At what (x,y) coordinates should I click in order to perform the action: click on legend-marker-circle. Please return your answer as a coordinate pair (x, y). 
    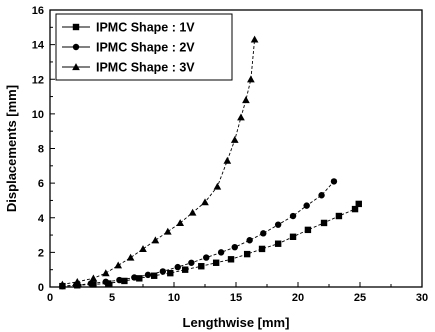
    Looking at the image, I should click on (76, 47).